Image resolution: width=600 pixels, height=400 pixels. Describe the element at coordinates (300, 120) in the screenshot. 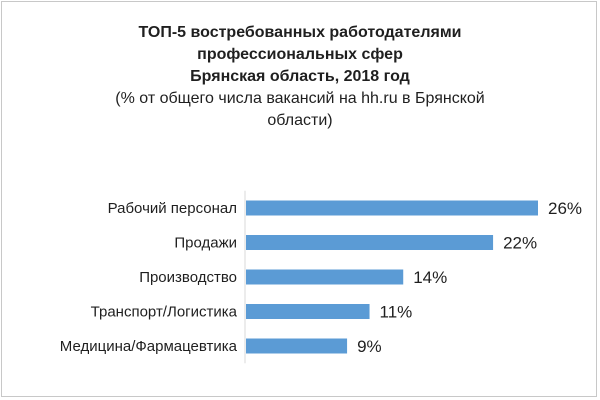

I see `chart-subtitle-line-2: области)` at that location.